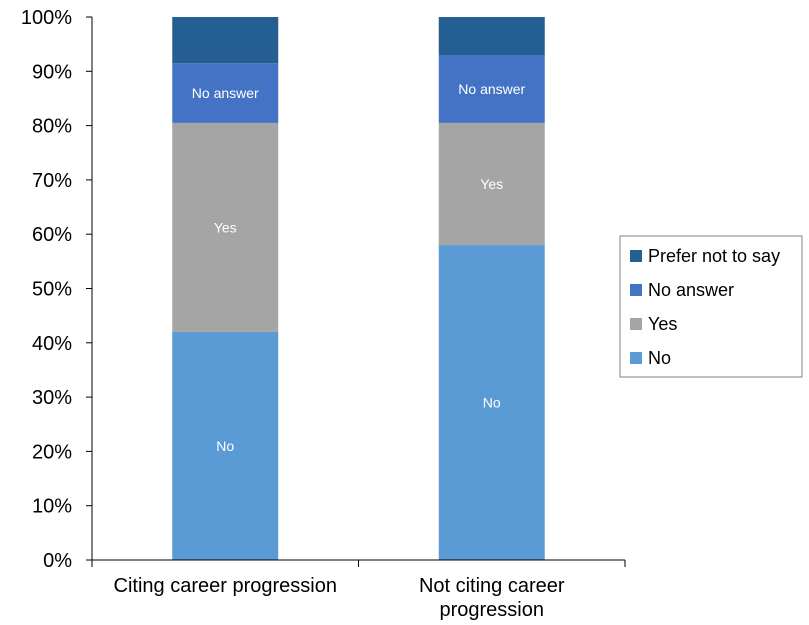 The width and height of the screenshot is (809, 625). I want to click on y-tick-label: 40%, so click(52, 344).